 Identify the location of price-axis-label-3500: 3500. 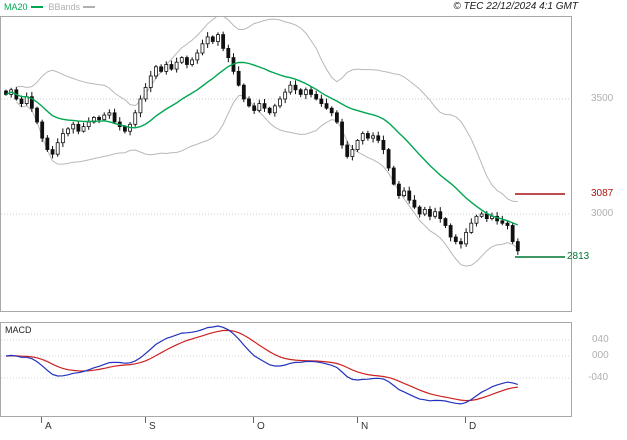
(602, 98).